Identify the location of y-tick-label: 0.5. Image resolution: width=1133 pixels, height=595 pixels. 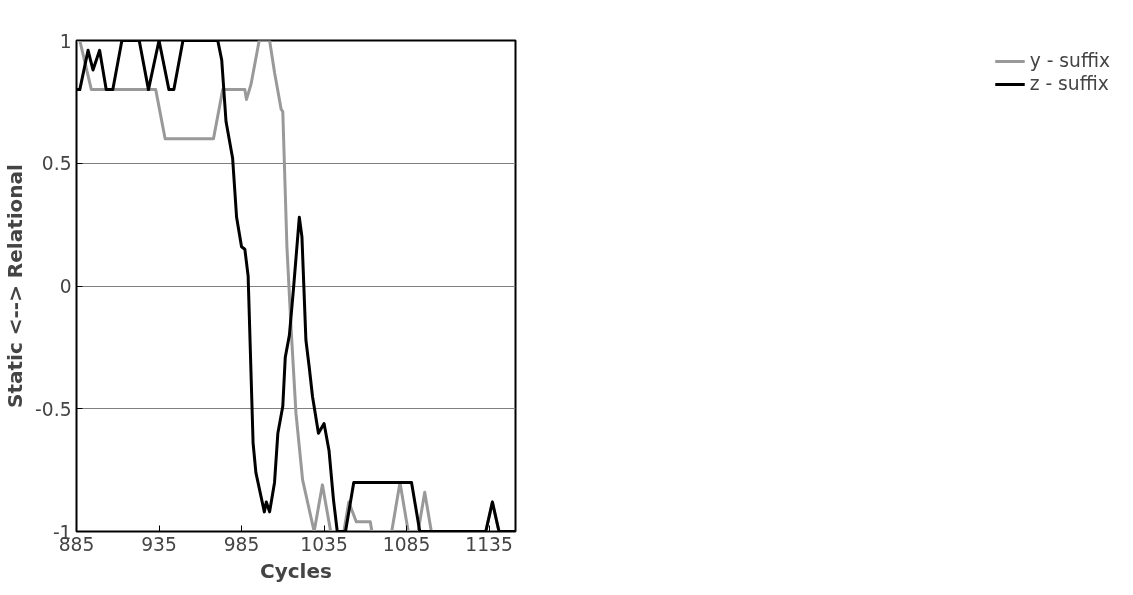
(56, 164).